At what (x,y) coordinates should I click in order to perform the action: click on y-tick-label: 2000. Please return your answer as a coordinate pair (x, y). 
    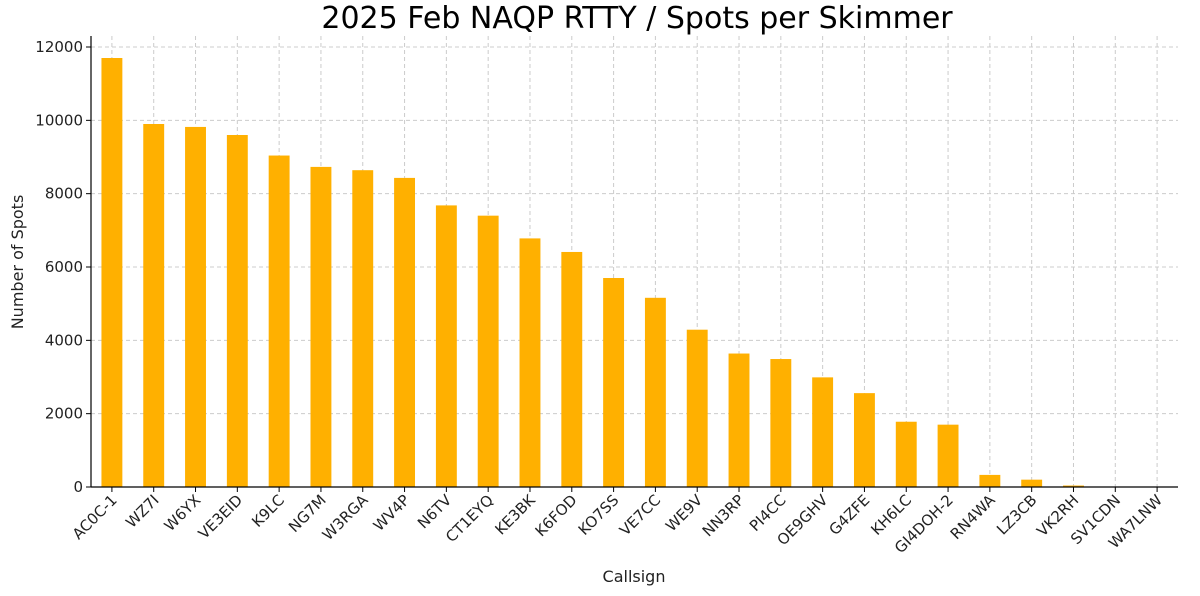
    Looking at the image, I should click on (64, 414).